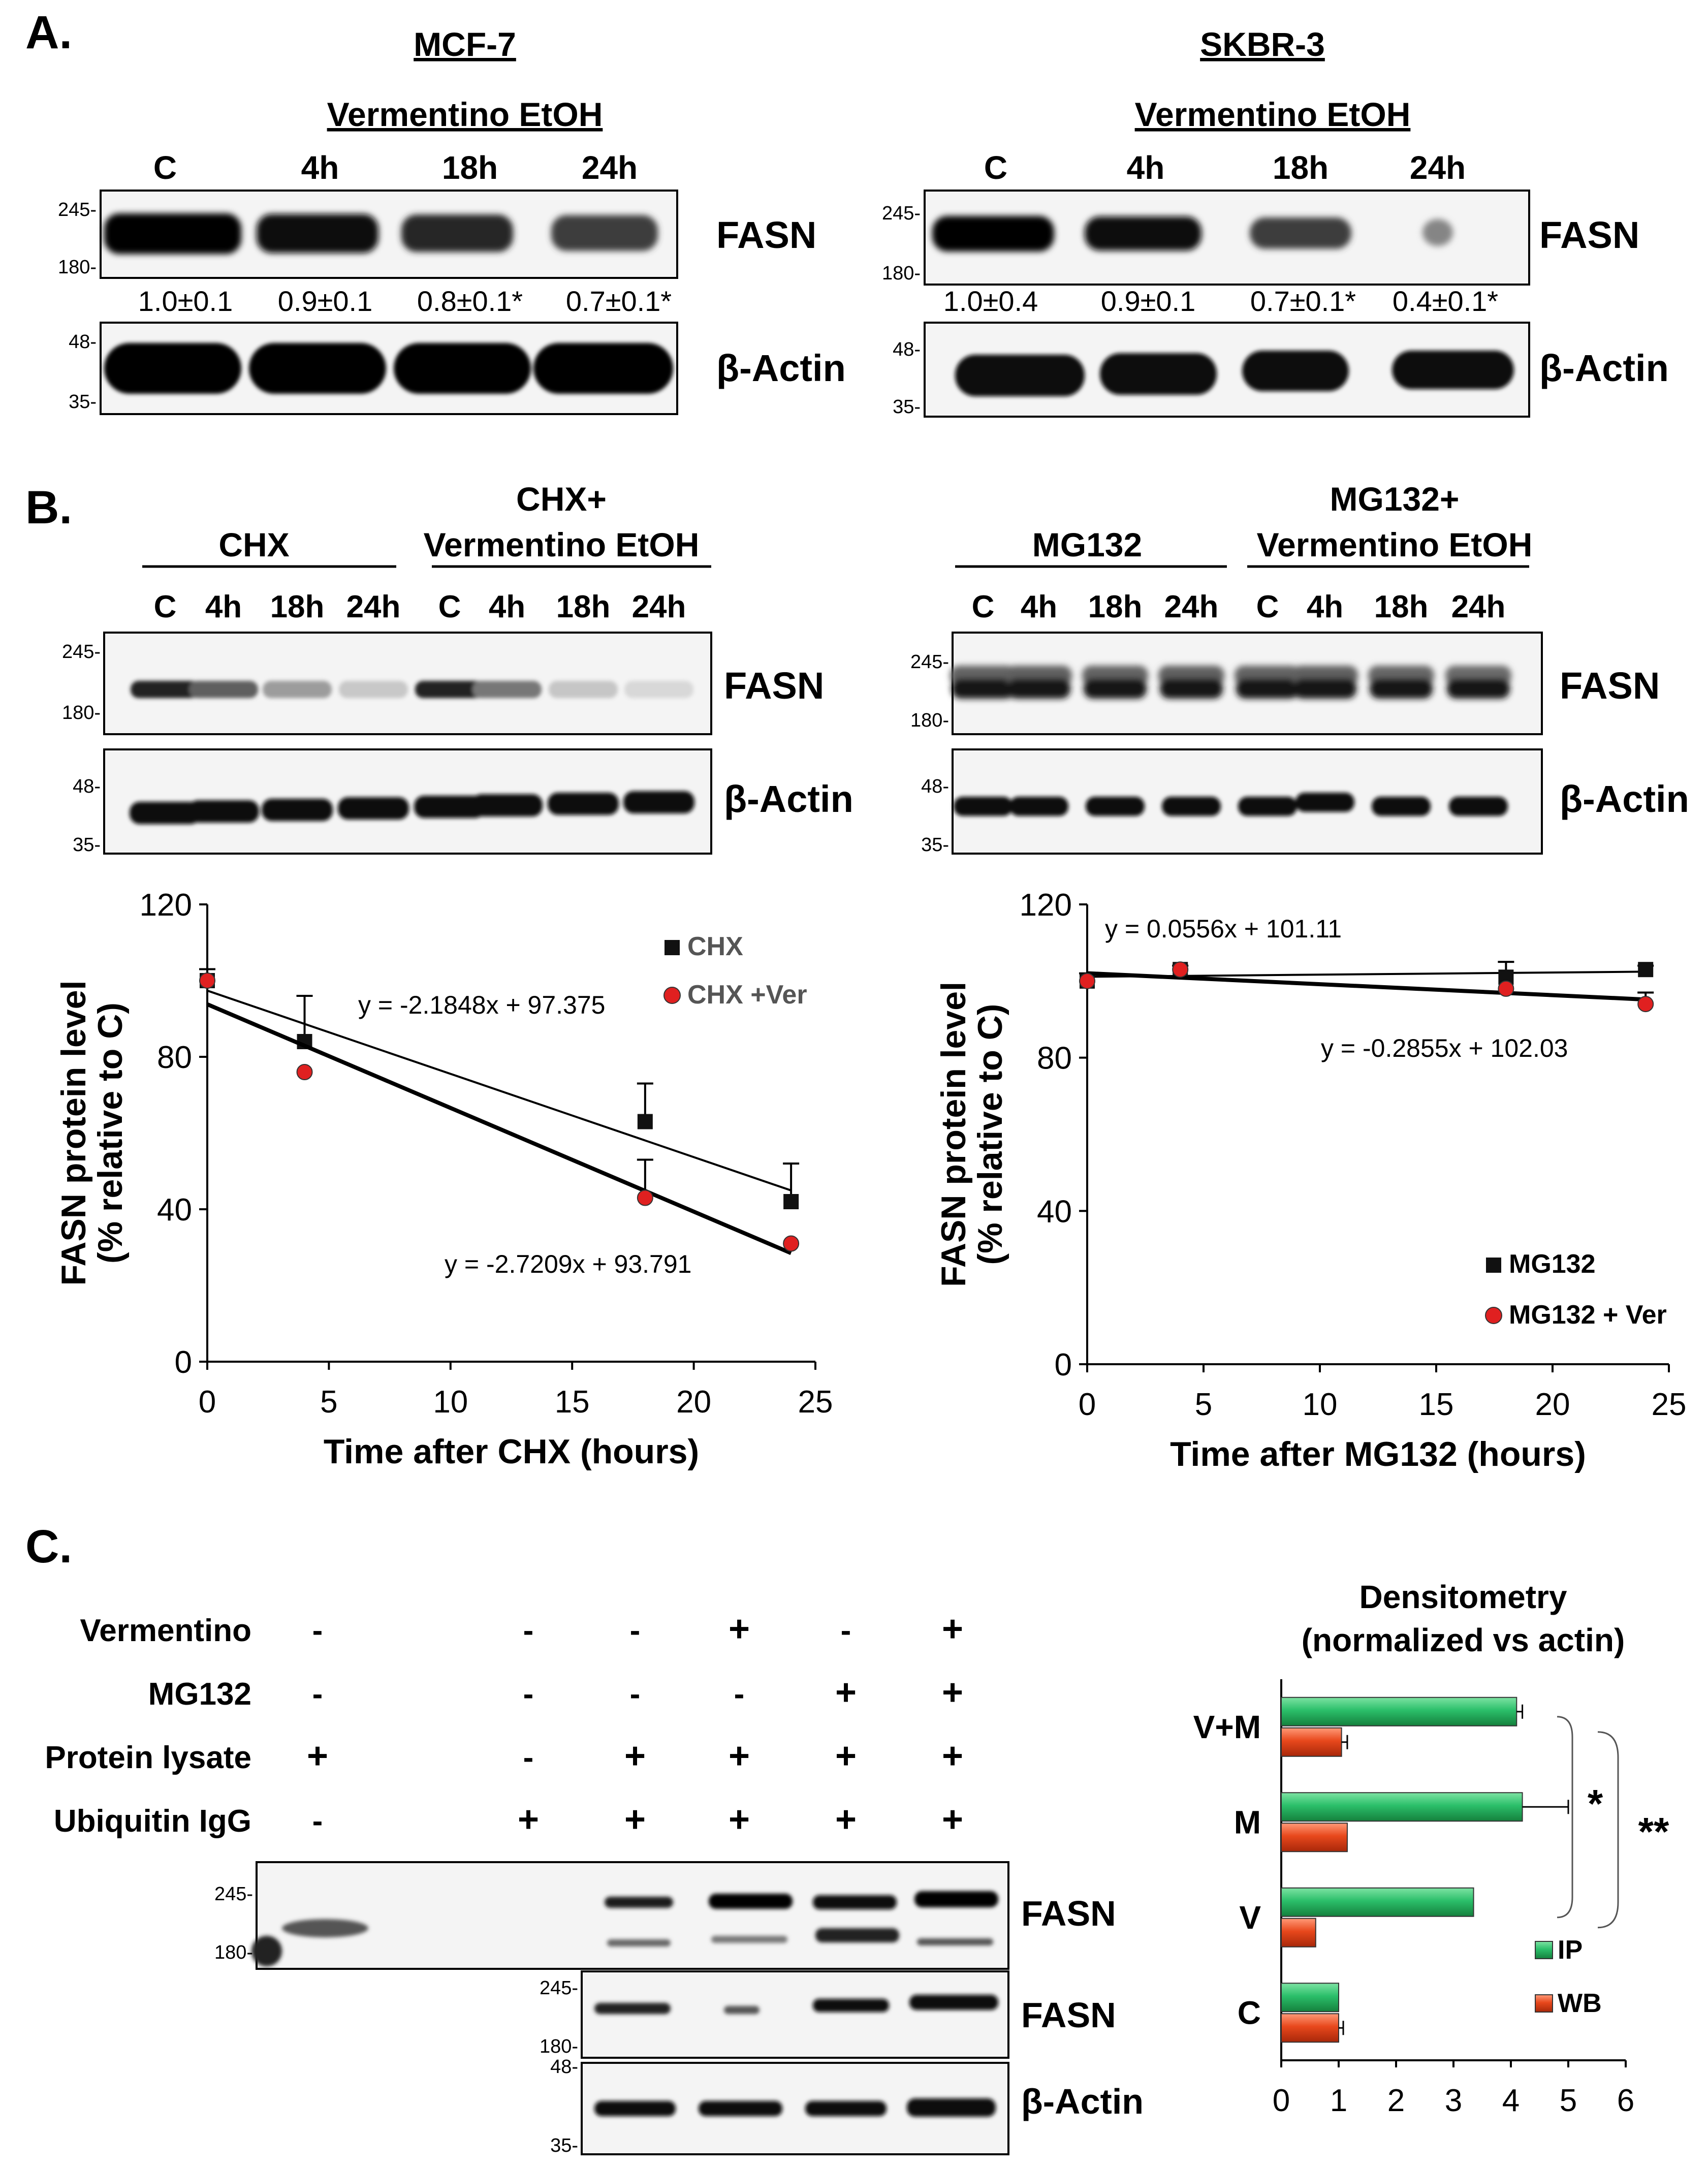  I want to click on skbr3-lane-labels: C 4h 18h 24h, so click(1225, 168).